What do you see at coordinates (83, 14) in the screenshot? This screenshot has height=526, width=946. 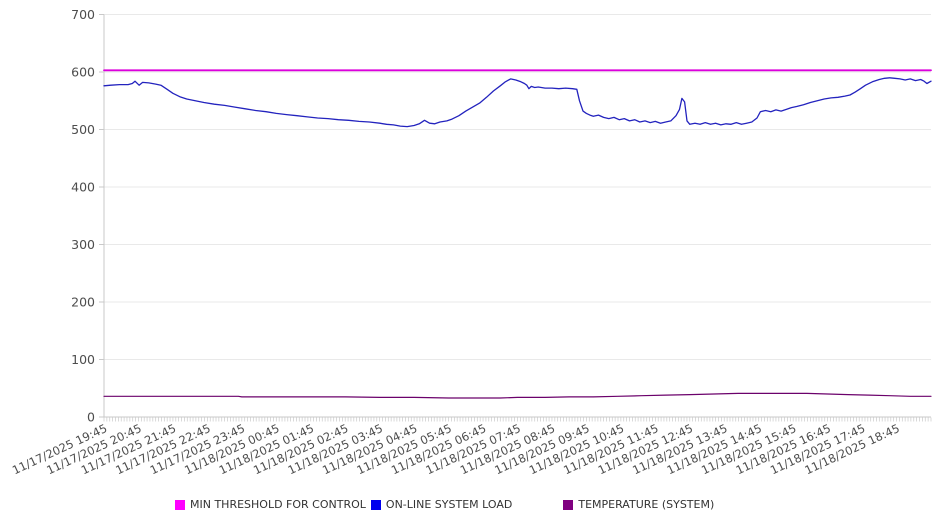 I see `y-tick-label: 700` at bounding box center [83, 14].